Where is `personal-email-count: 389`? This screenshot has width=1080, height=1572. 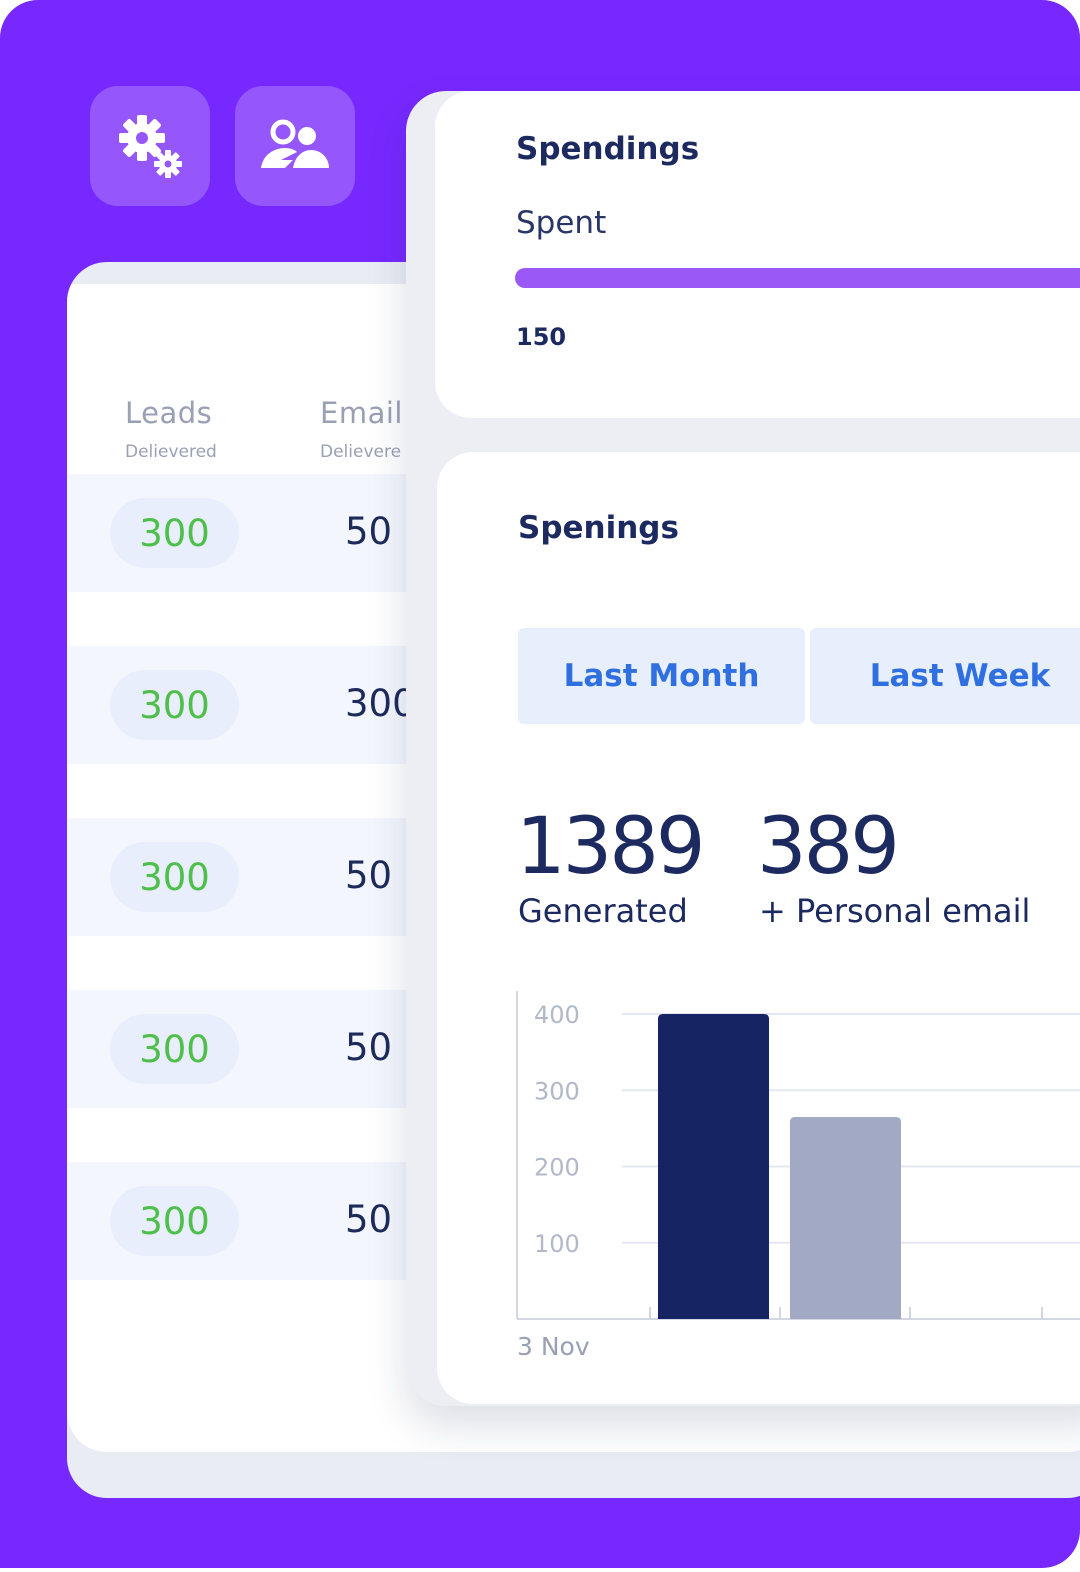
personal-email-count: 389 is located at coordinates (828, 847).